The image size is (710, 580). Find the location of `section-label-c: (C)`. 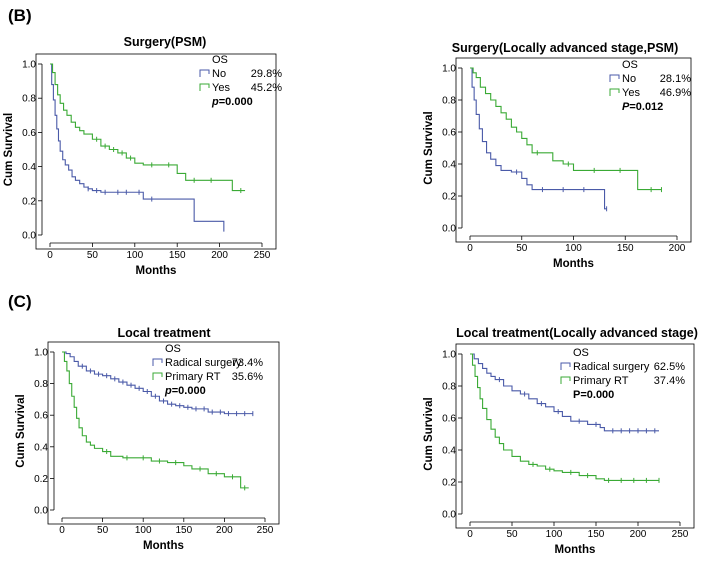

section-label-c: (C) is located at coordinates (20, 301).